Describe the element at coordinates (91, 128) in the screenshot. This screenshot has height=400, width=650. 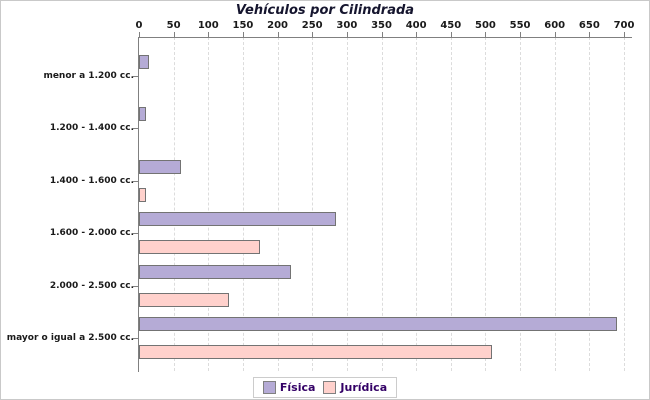
I see `category-label: 1.200 - 1.400 cc.` at that location.